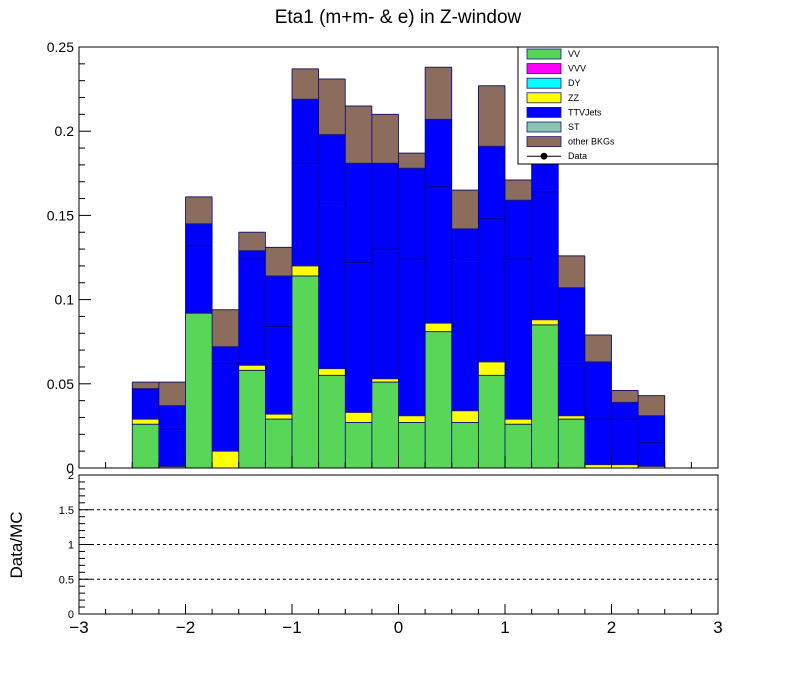  I want to click on ratio-y-tick-label: 0, so click(71, 615).